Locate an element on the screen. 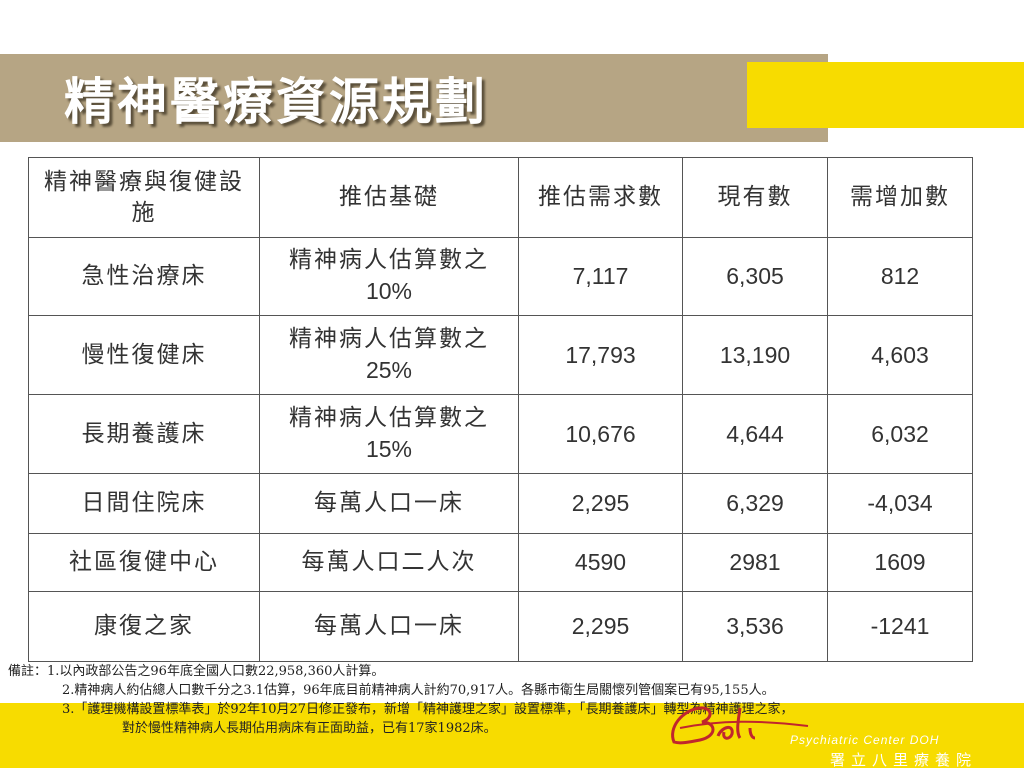 The height and width of the screenshot is (770, 1024). table-header-row: 精神醫療與復健設施 推估基礎 推估需求數 現有數 需增加數 is located at coordinates (500, 197).